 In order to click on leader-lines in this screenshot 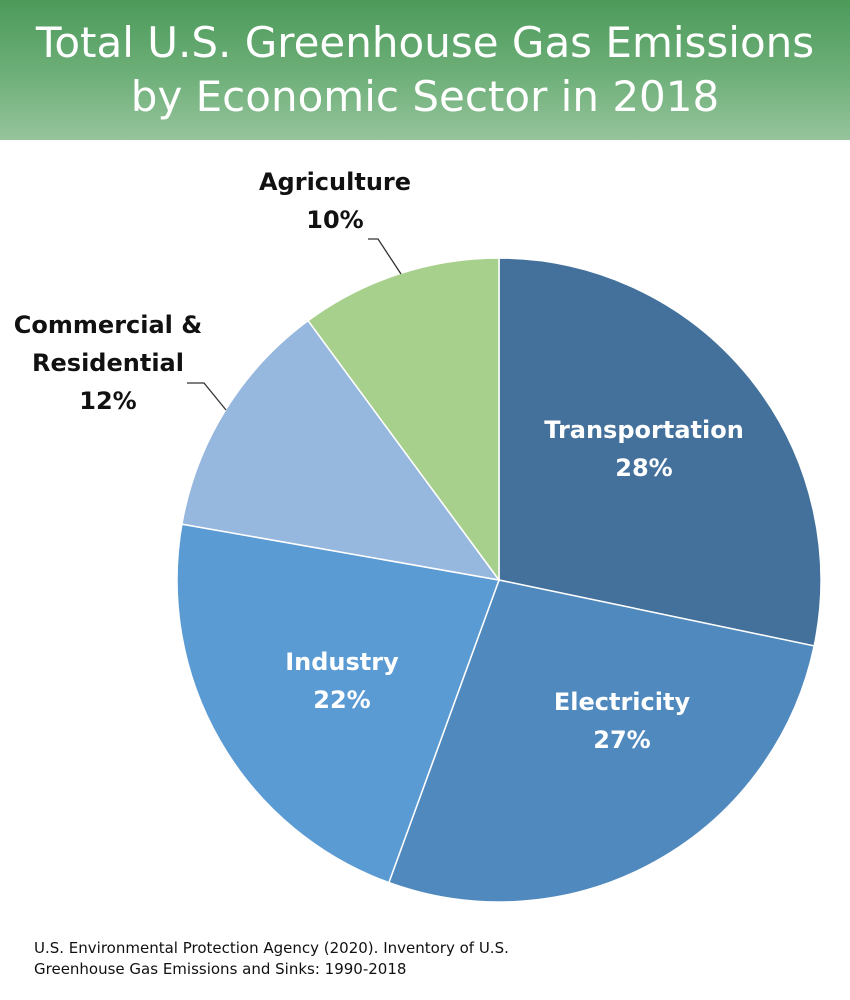, I will do `click(294, 324)`.